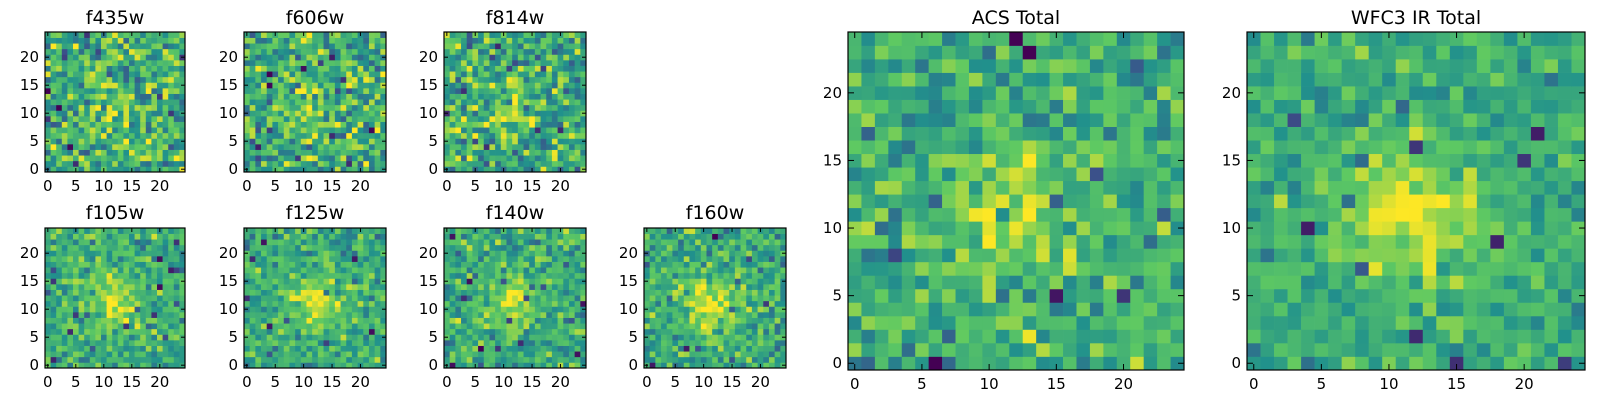  Describe the element at coordinates (633, 365) in the screenshot. I see `y-tick-label: 0` at that location.